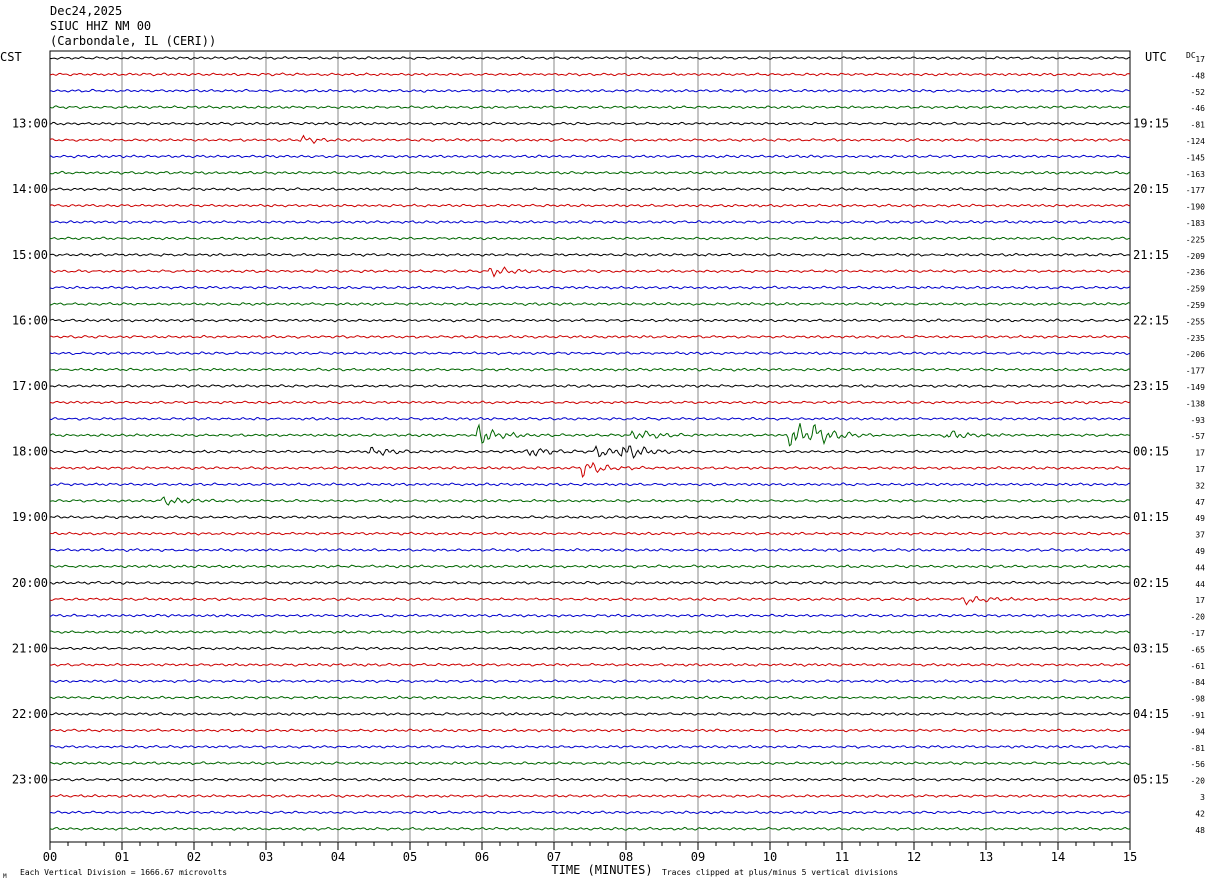 This screenshot has width=1210, height=886. I want to click on cst-hour-label: 21:00, so click(30, 648).